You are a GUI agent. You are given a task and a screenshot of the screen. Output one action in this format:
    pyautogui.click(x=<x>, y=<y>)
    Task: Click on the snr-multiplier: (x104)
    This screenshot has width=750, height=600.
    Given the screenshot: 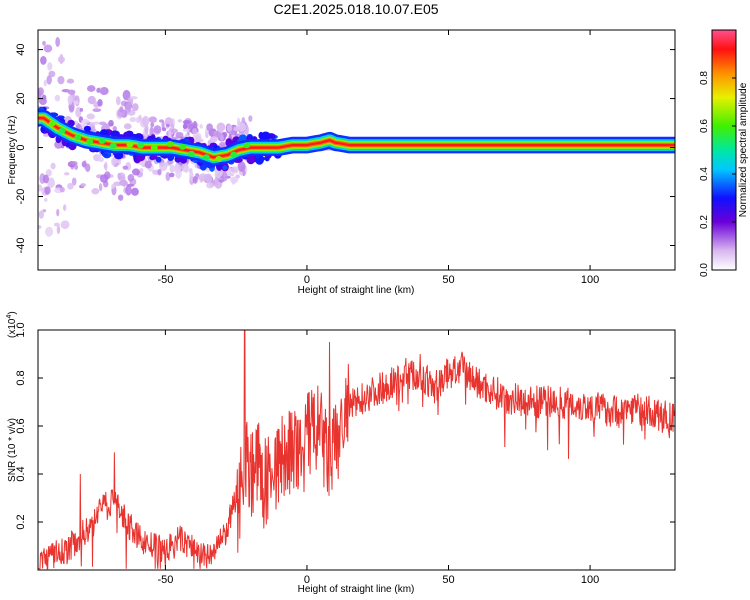 What is the action you would take?
    pyautogui.click(x=12, y=324)
    